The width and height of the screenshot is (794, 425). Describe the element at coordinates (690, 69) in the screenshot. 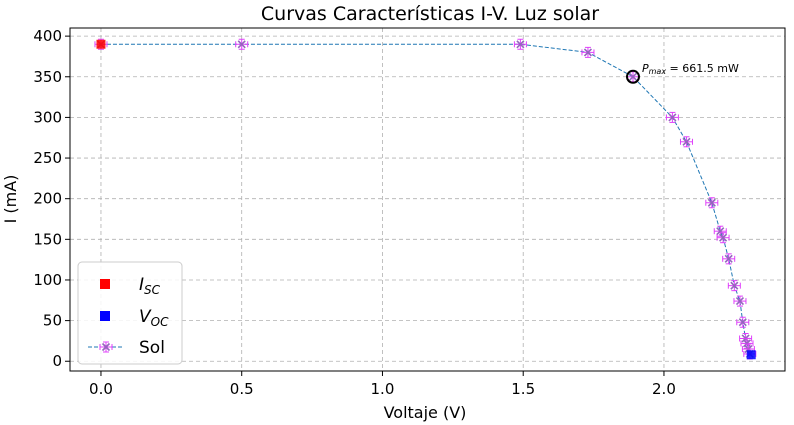

I see `pmax-label: Pmax = 661.5 mW` at that location.